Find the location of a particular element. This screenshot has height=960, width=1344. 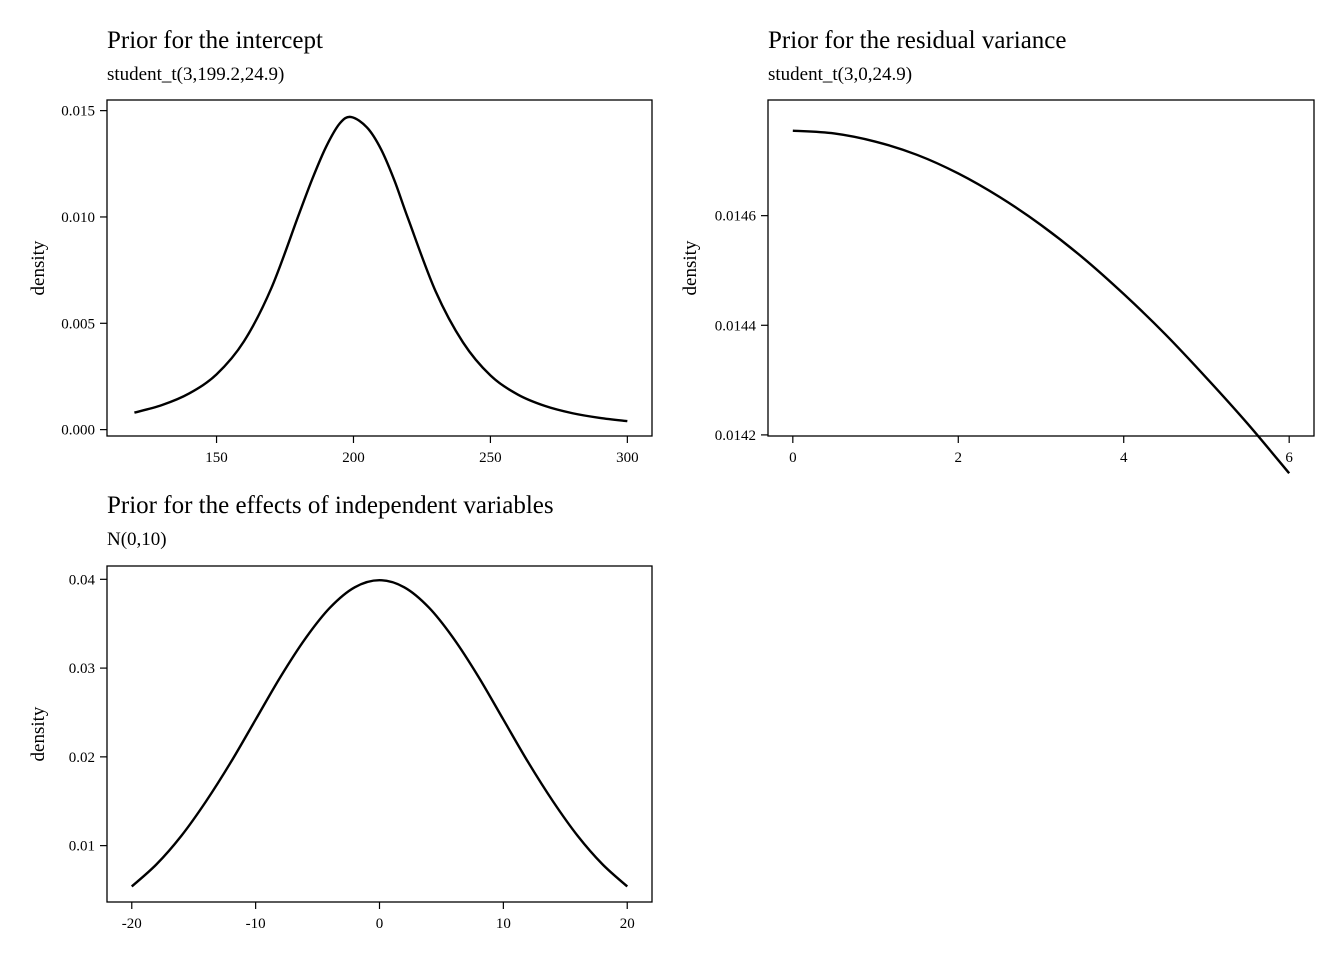

chart-subtitle: student_t(3,0,24.9) is located at coordinates (840, 74).